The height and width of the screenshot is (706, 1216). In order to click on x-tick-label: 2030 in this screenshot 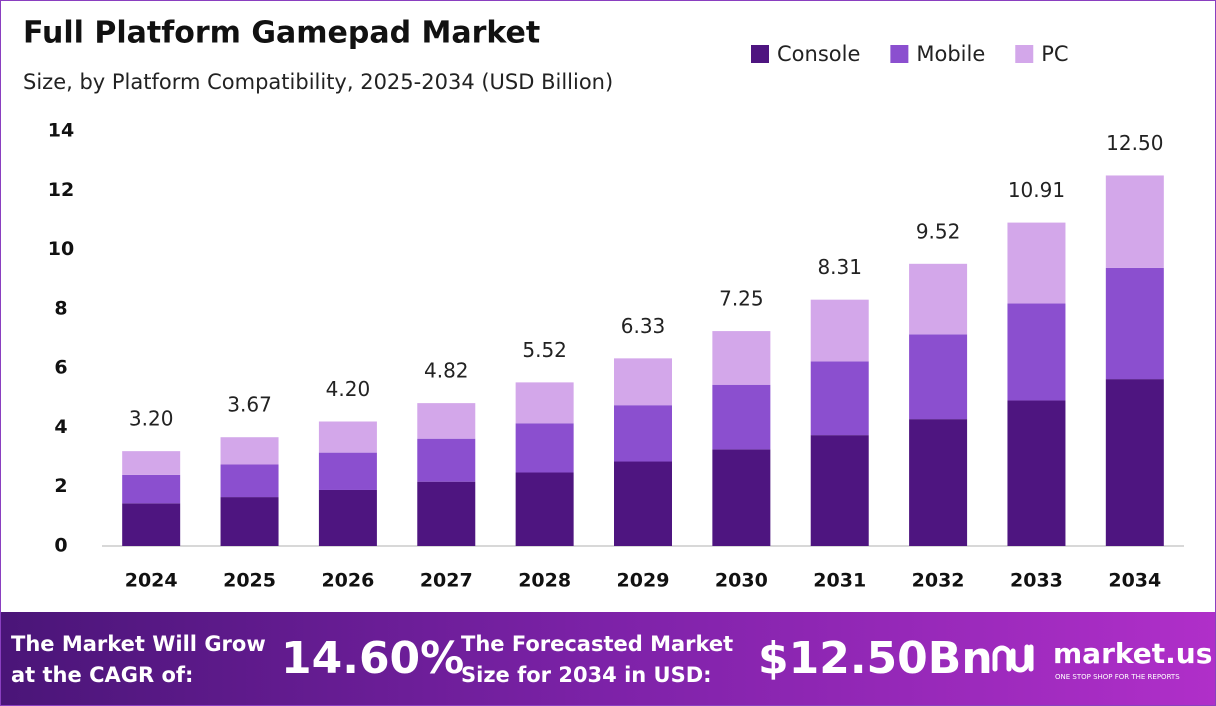, I will do `click(741, 581)`.